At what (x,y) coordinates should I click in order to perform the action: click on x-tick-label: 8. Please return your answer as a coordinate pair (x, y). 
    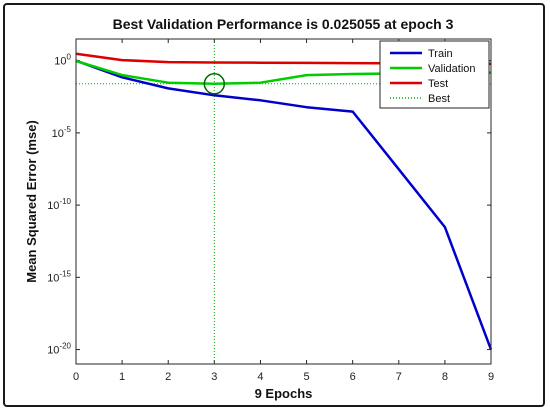
    Looking at the image, I should click on (445, 377).